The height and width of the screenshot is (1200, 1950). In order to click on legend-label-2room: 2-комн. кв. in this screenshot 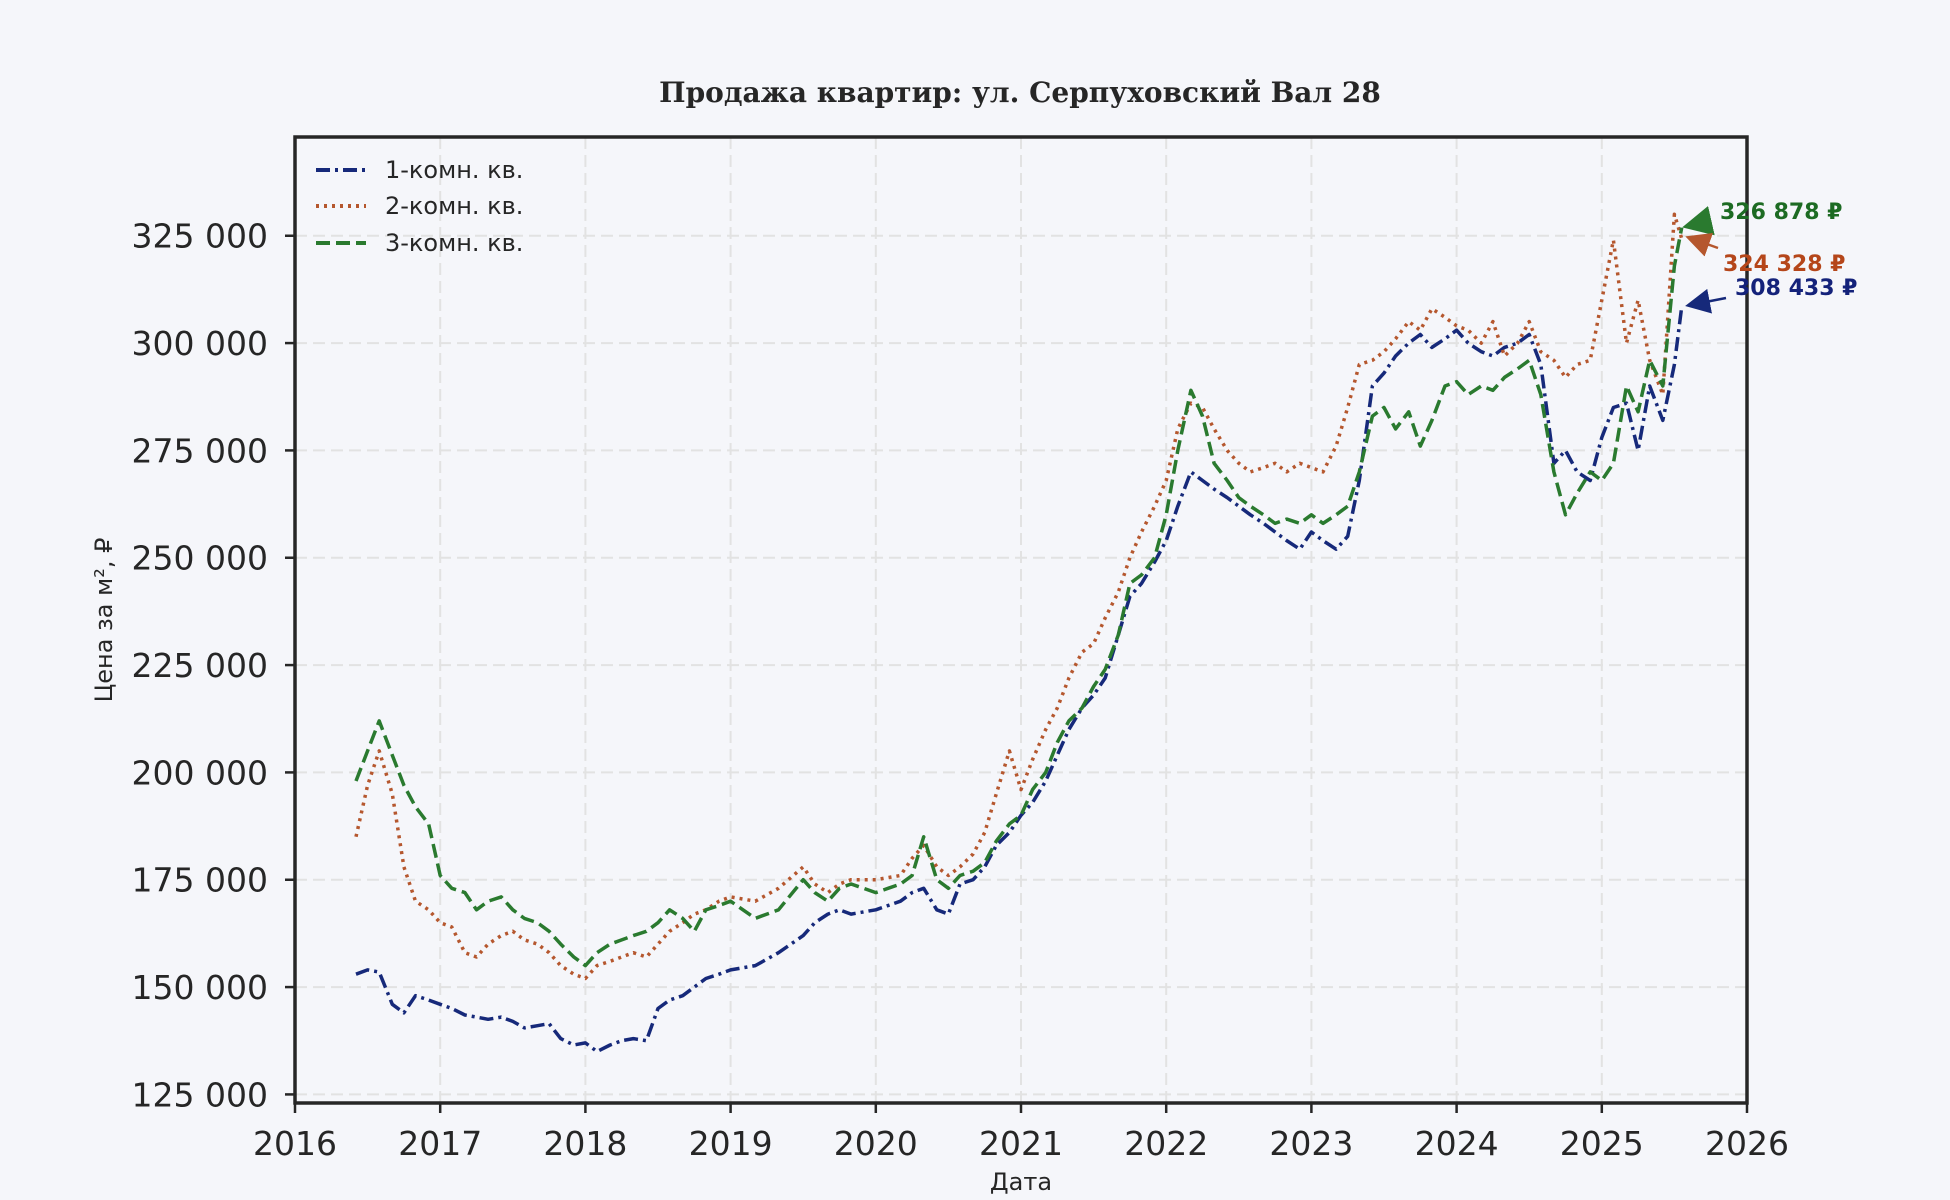, I will do `click(454, 206)`.